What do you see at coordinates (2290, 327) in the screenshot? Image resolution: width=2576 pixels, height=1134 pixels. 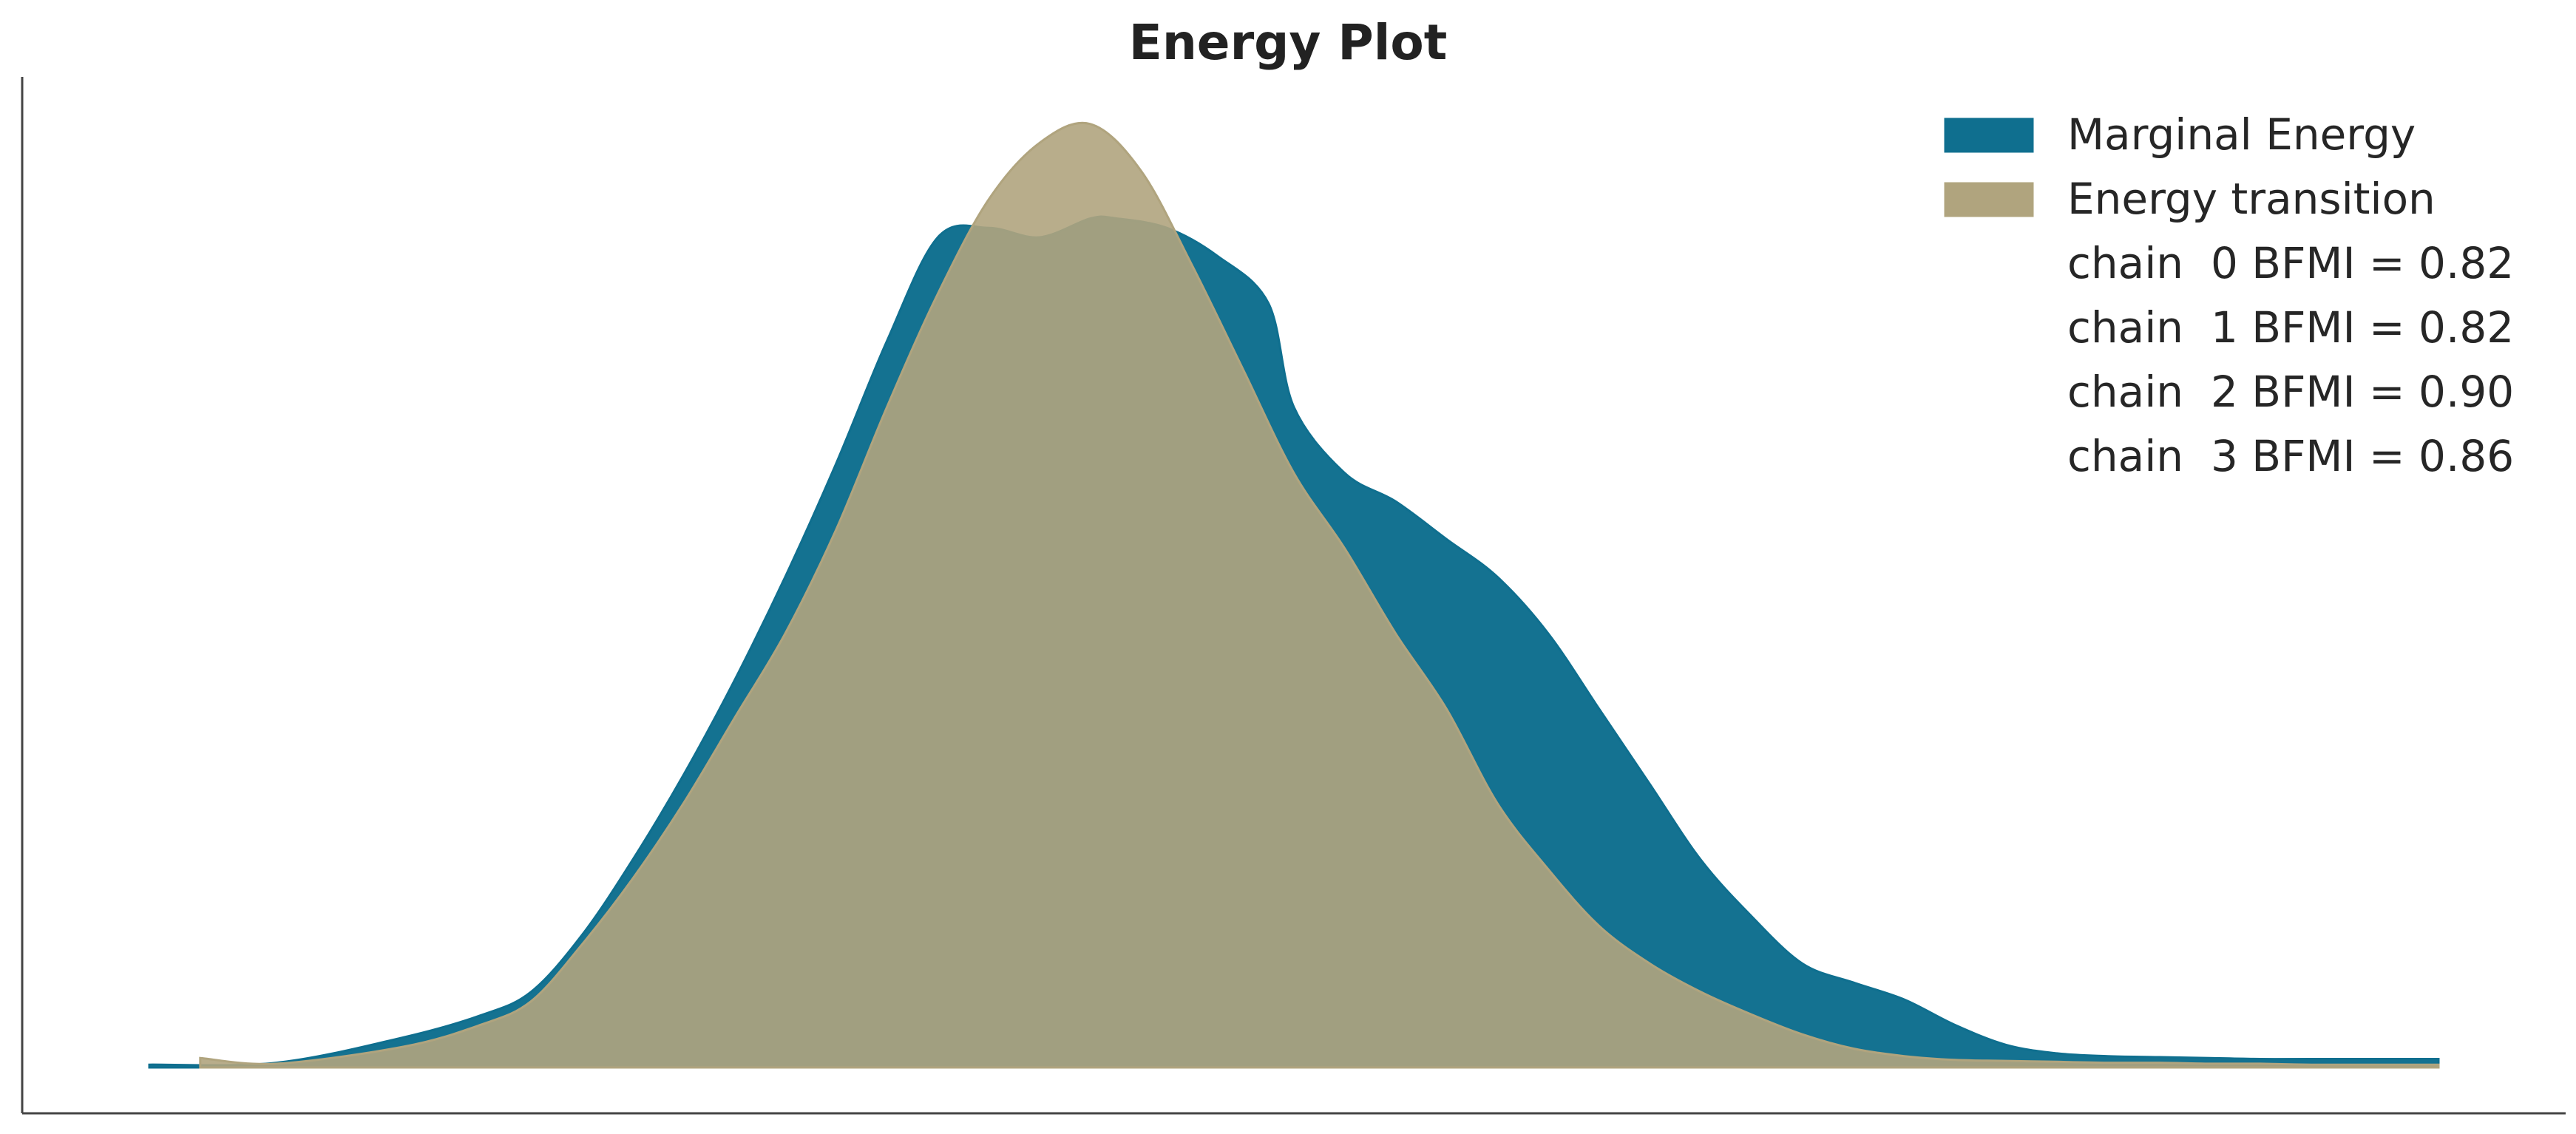 I see `bfmi-chain-1: chain 1 BFMI = 0.82` at bounding box center [2290, 327].